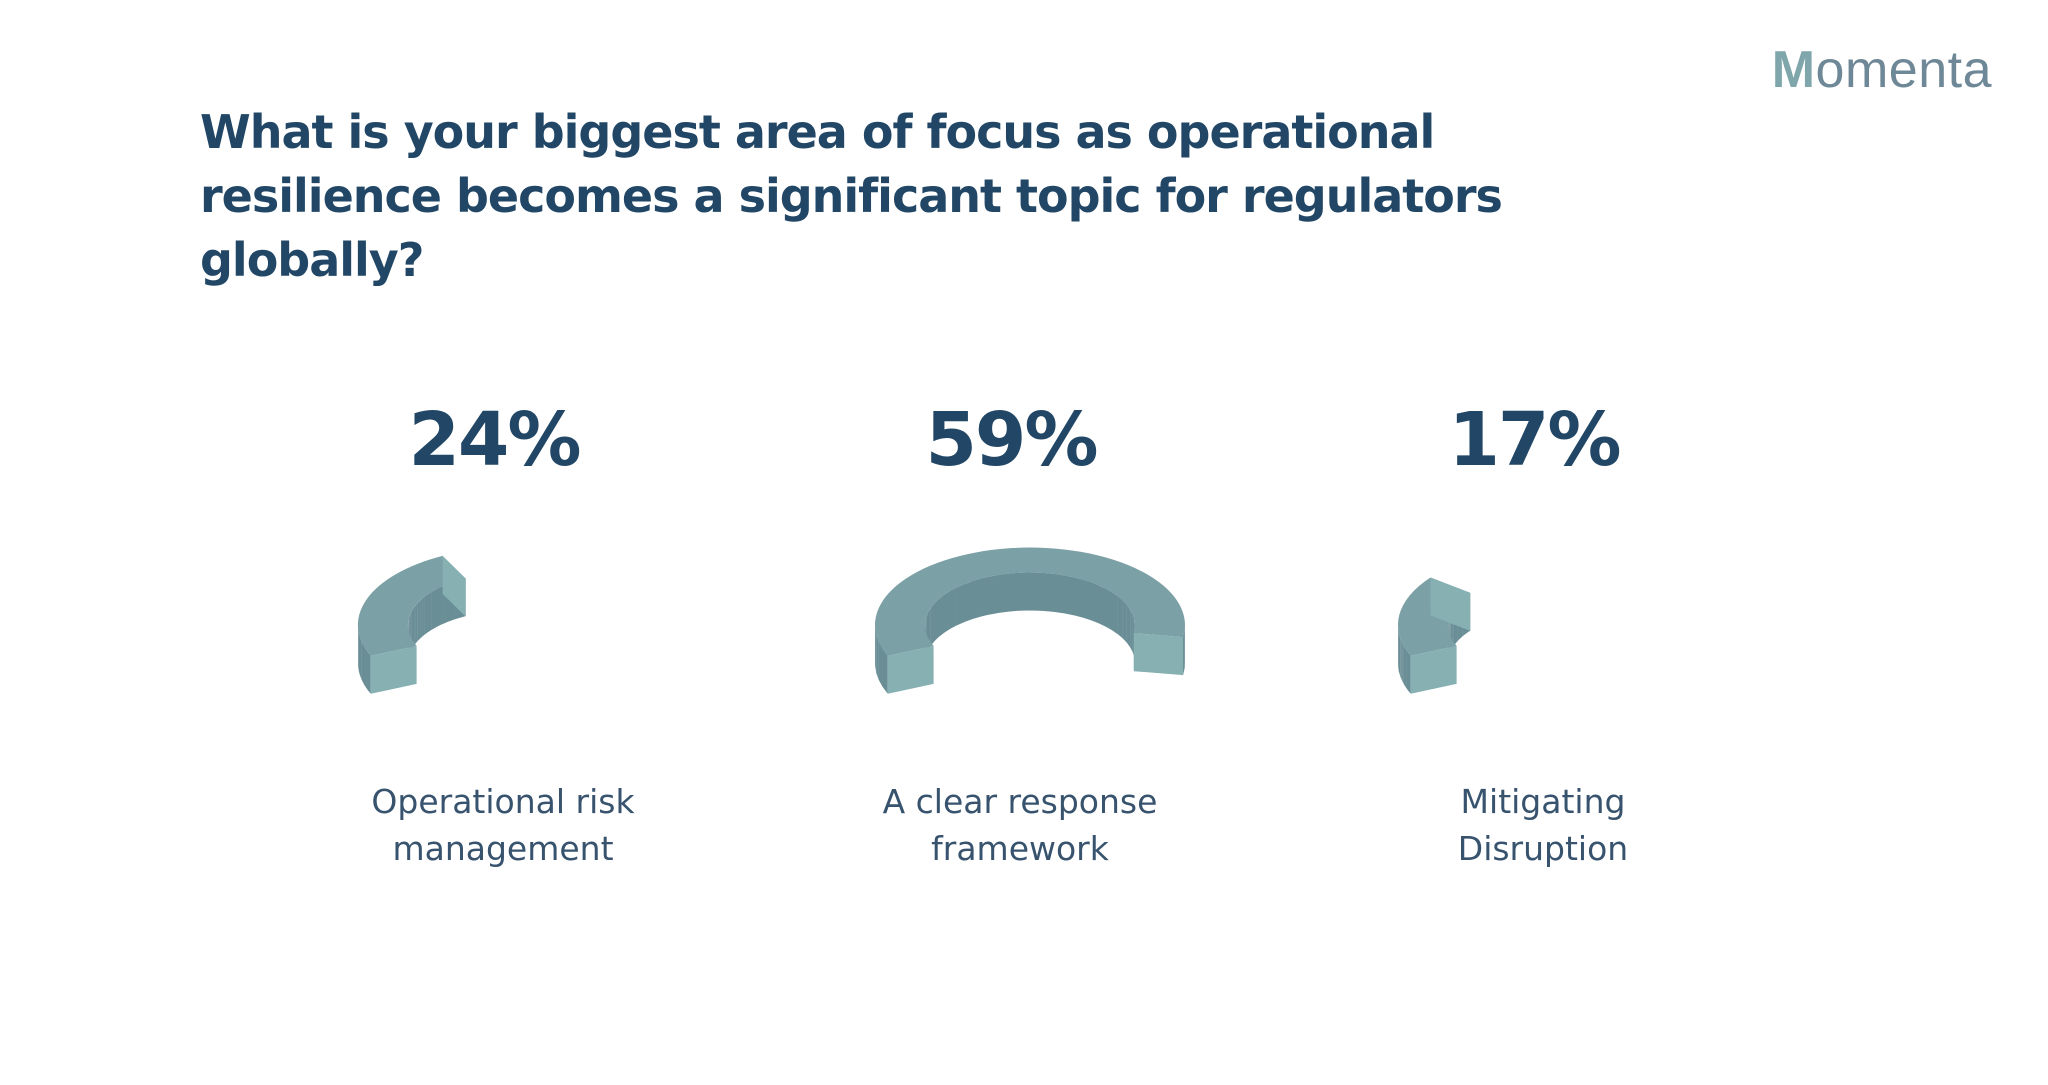  I want to click on category-label: Mitigating, so click(1543, 801).